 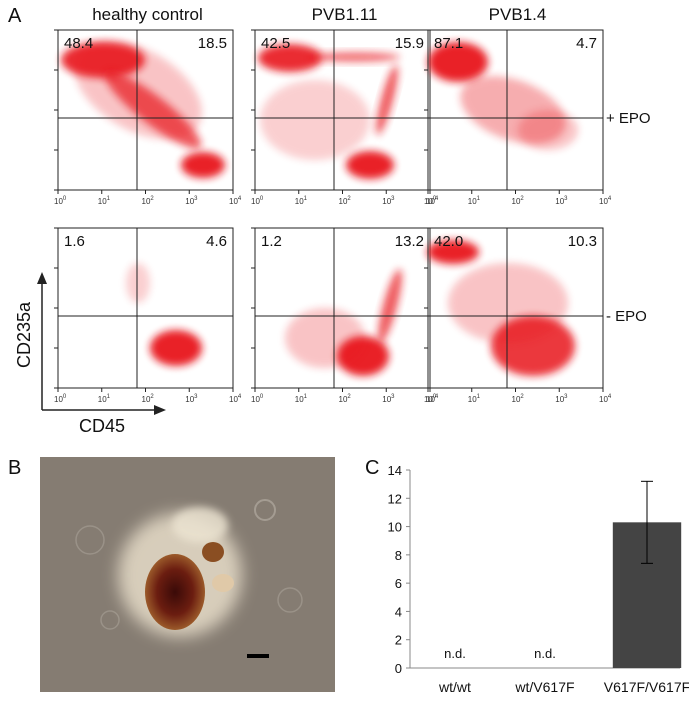 What do you see at coordinates (147, 14) in the screenshot?
I see `column-title: healthy control` at bounding box center [147, 14].